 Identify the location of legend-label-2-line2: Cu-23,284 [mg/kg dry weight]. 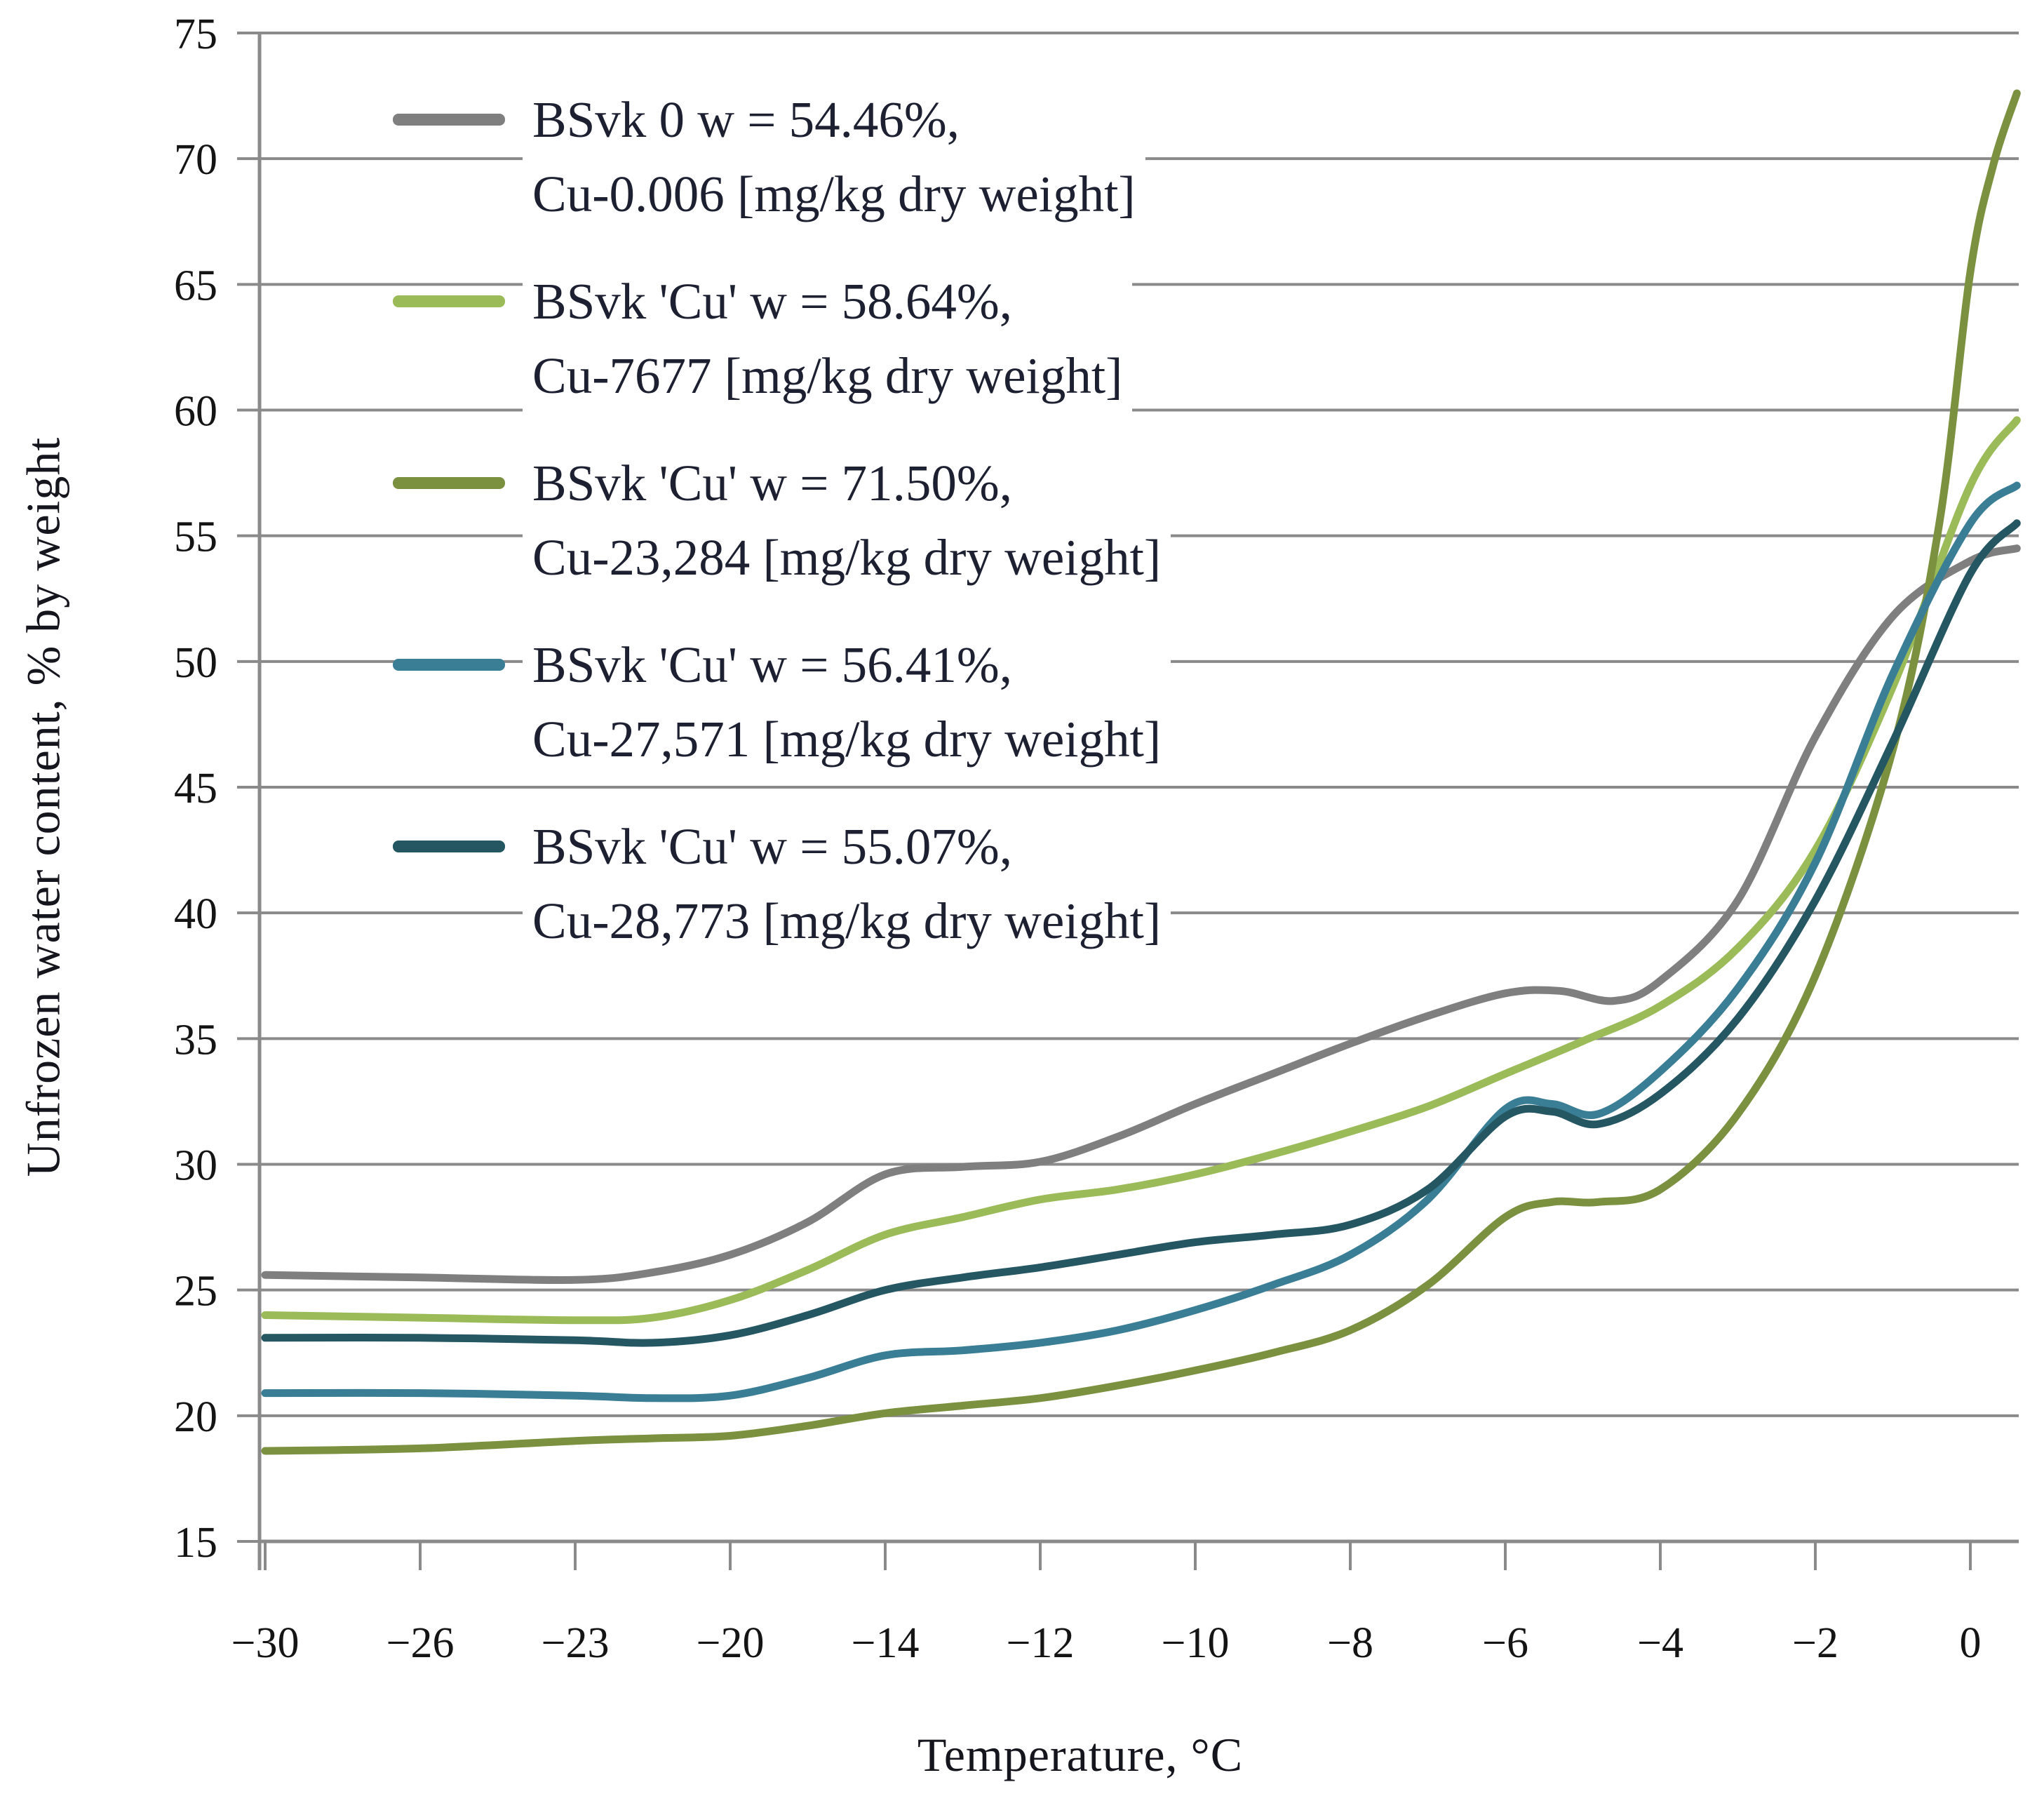
(847, 557).